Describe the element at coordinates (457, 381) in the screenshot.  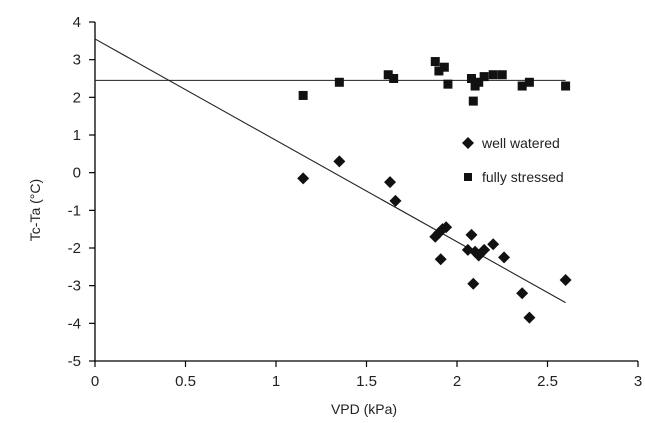
I see `x-tick-label: 2` at that location.